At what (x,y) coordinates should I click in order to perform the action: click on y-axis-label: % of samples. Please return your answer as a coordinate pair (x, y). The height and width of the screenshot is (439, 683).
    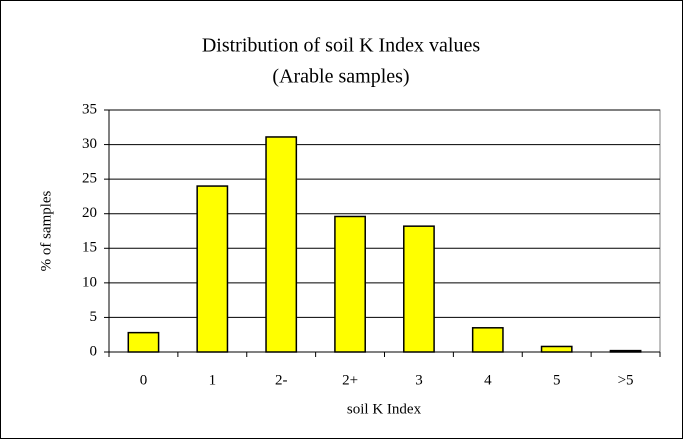
    Looking at the image, I should click on (46, 230).